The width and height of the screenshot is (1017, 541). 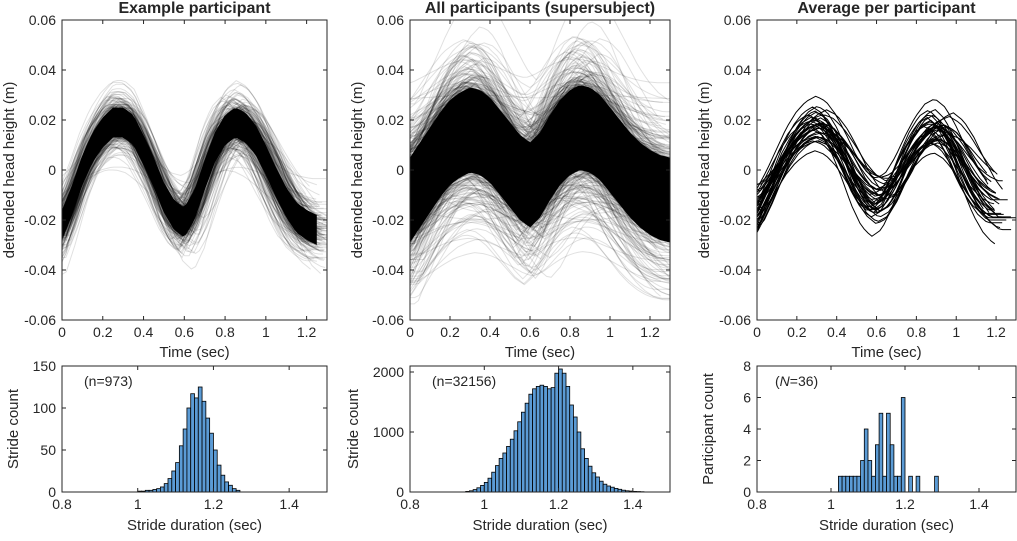 I want to click on trace-group, so click(x=194, y=177).